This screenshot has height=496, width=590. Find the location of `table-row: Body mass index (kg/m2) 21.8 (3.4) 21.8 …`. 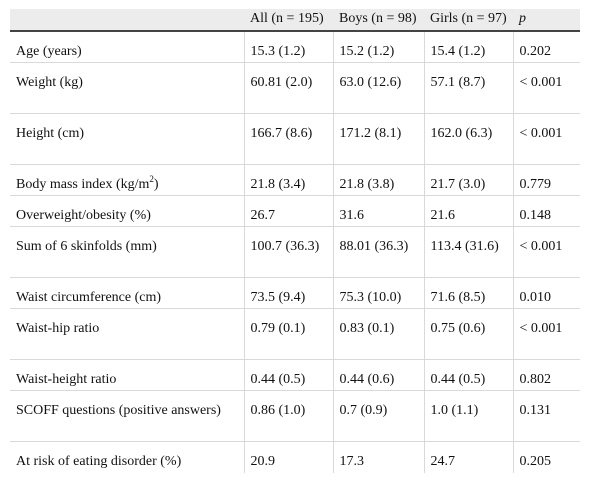

table-row: Body mass index (kg/m2) 21.8 (3.4) 21.8 … is located at coordinates (295, 180).